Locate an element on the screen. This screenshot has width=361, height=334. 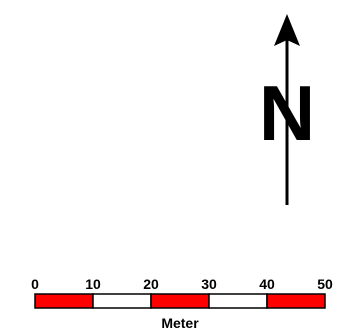
scale-unit-label: Meter is located at coordinates (180, 323).